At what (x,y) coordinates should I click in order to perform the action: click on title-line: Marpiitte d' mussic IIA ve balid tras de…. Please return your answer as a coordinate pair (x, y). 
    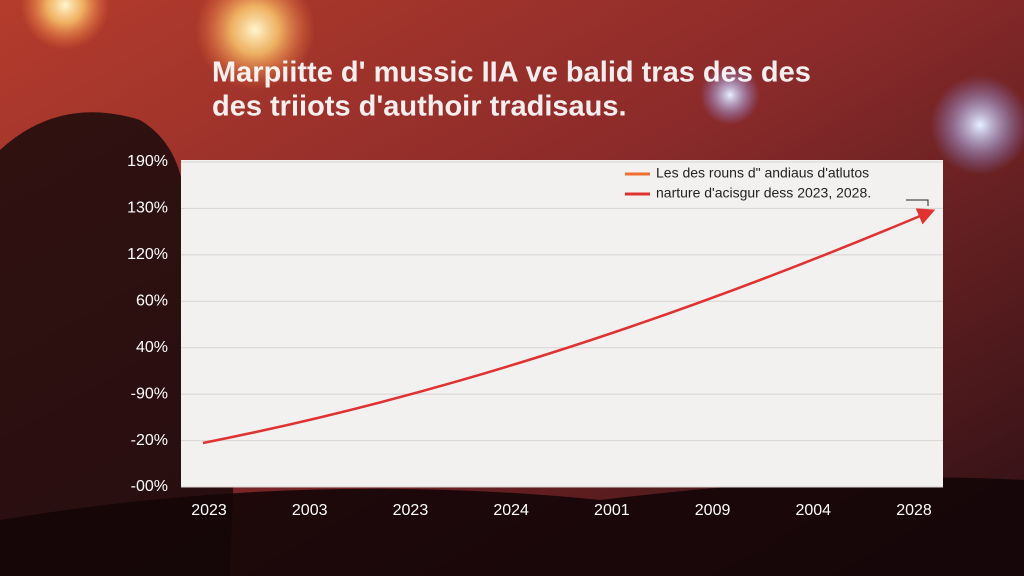
    Looking at the image, I should click on (511, 73).